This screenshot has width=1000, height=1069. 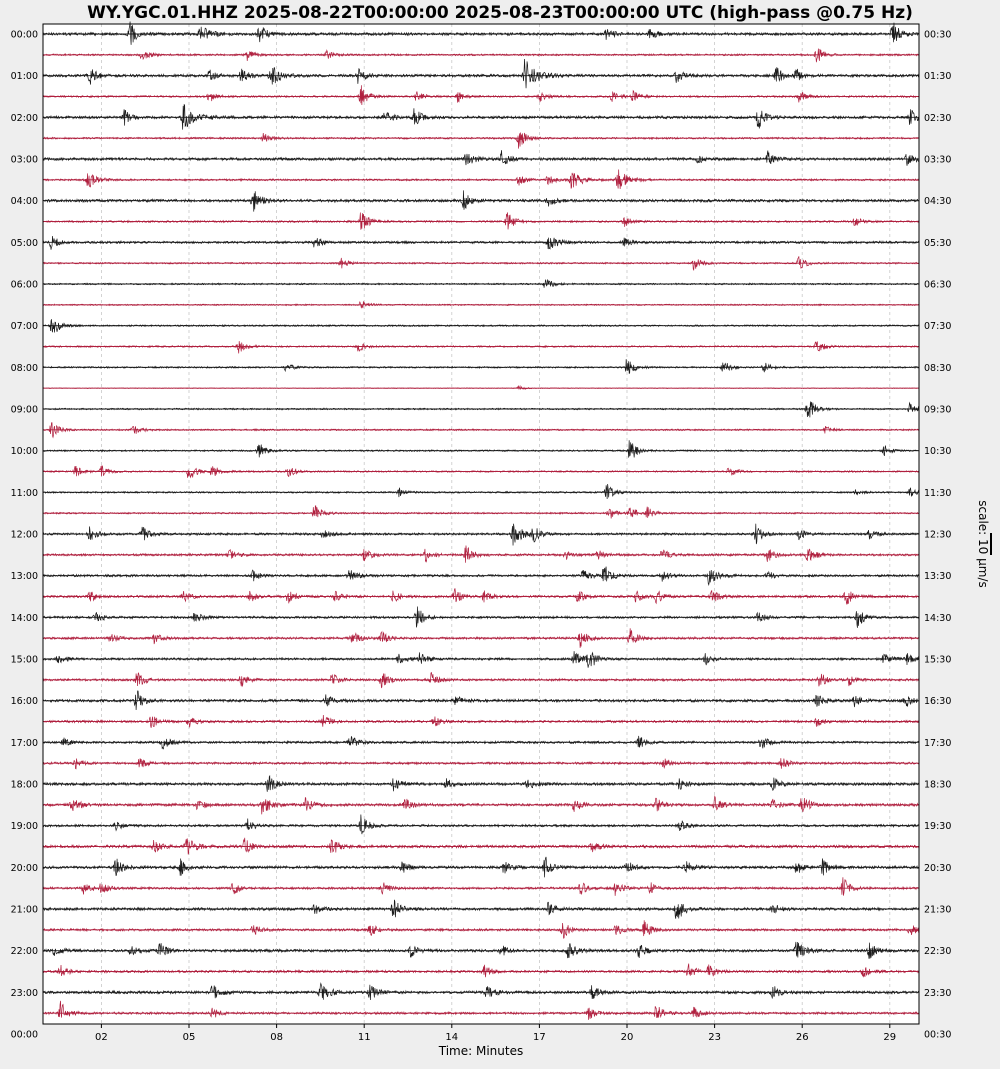 I want to click on right-hour-label: 01:30, so click(x=937, y=76).